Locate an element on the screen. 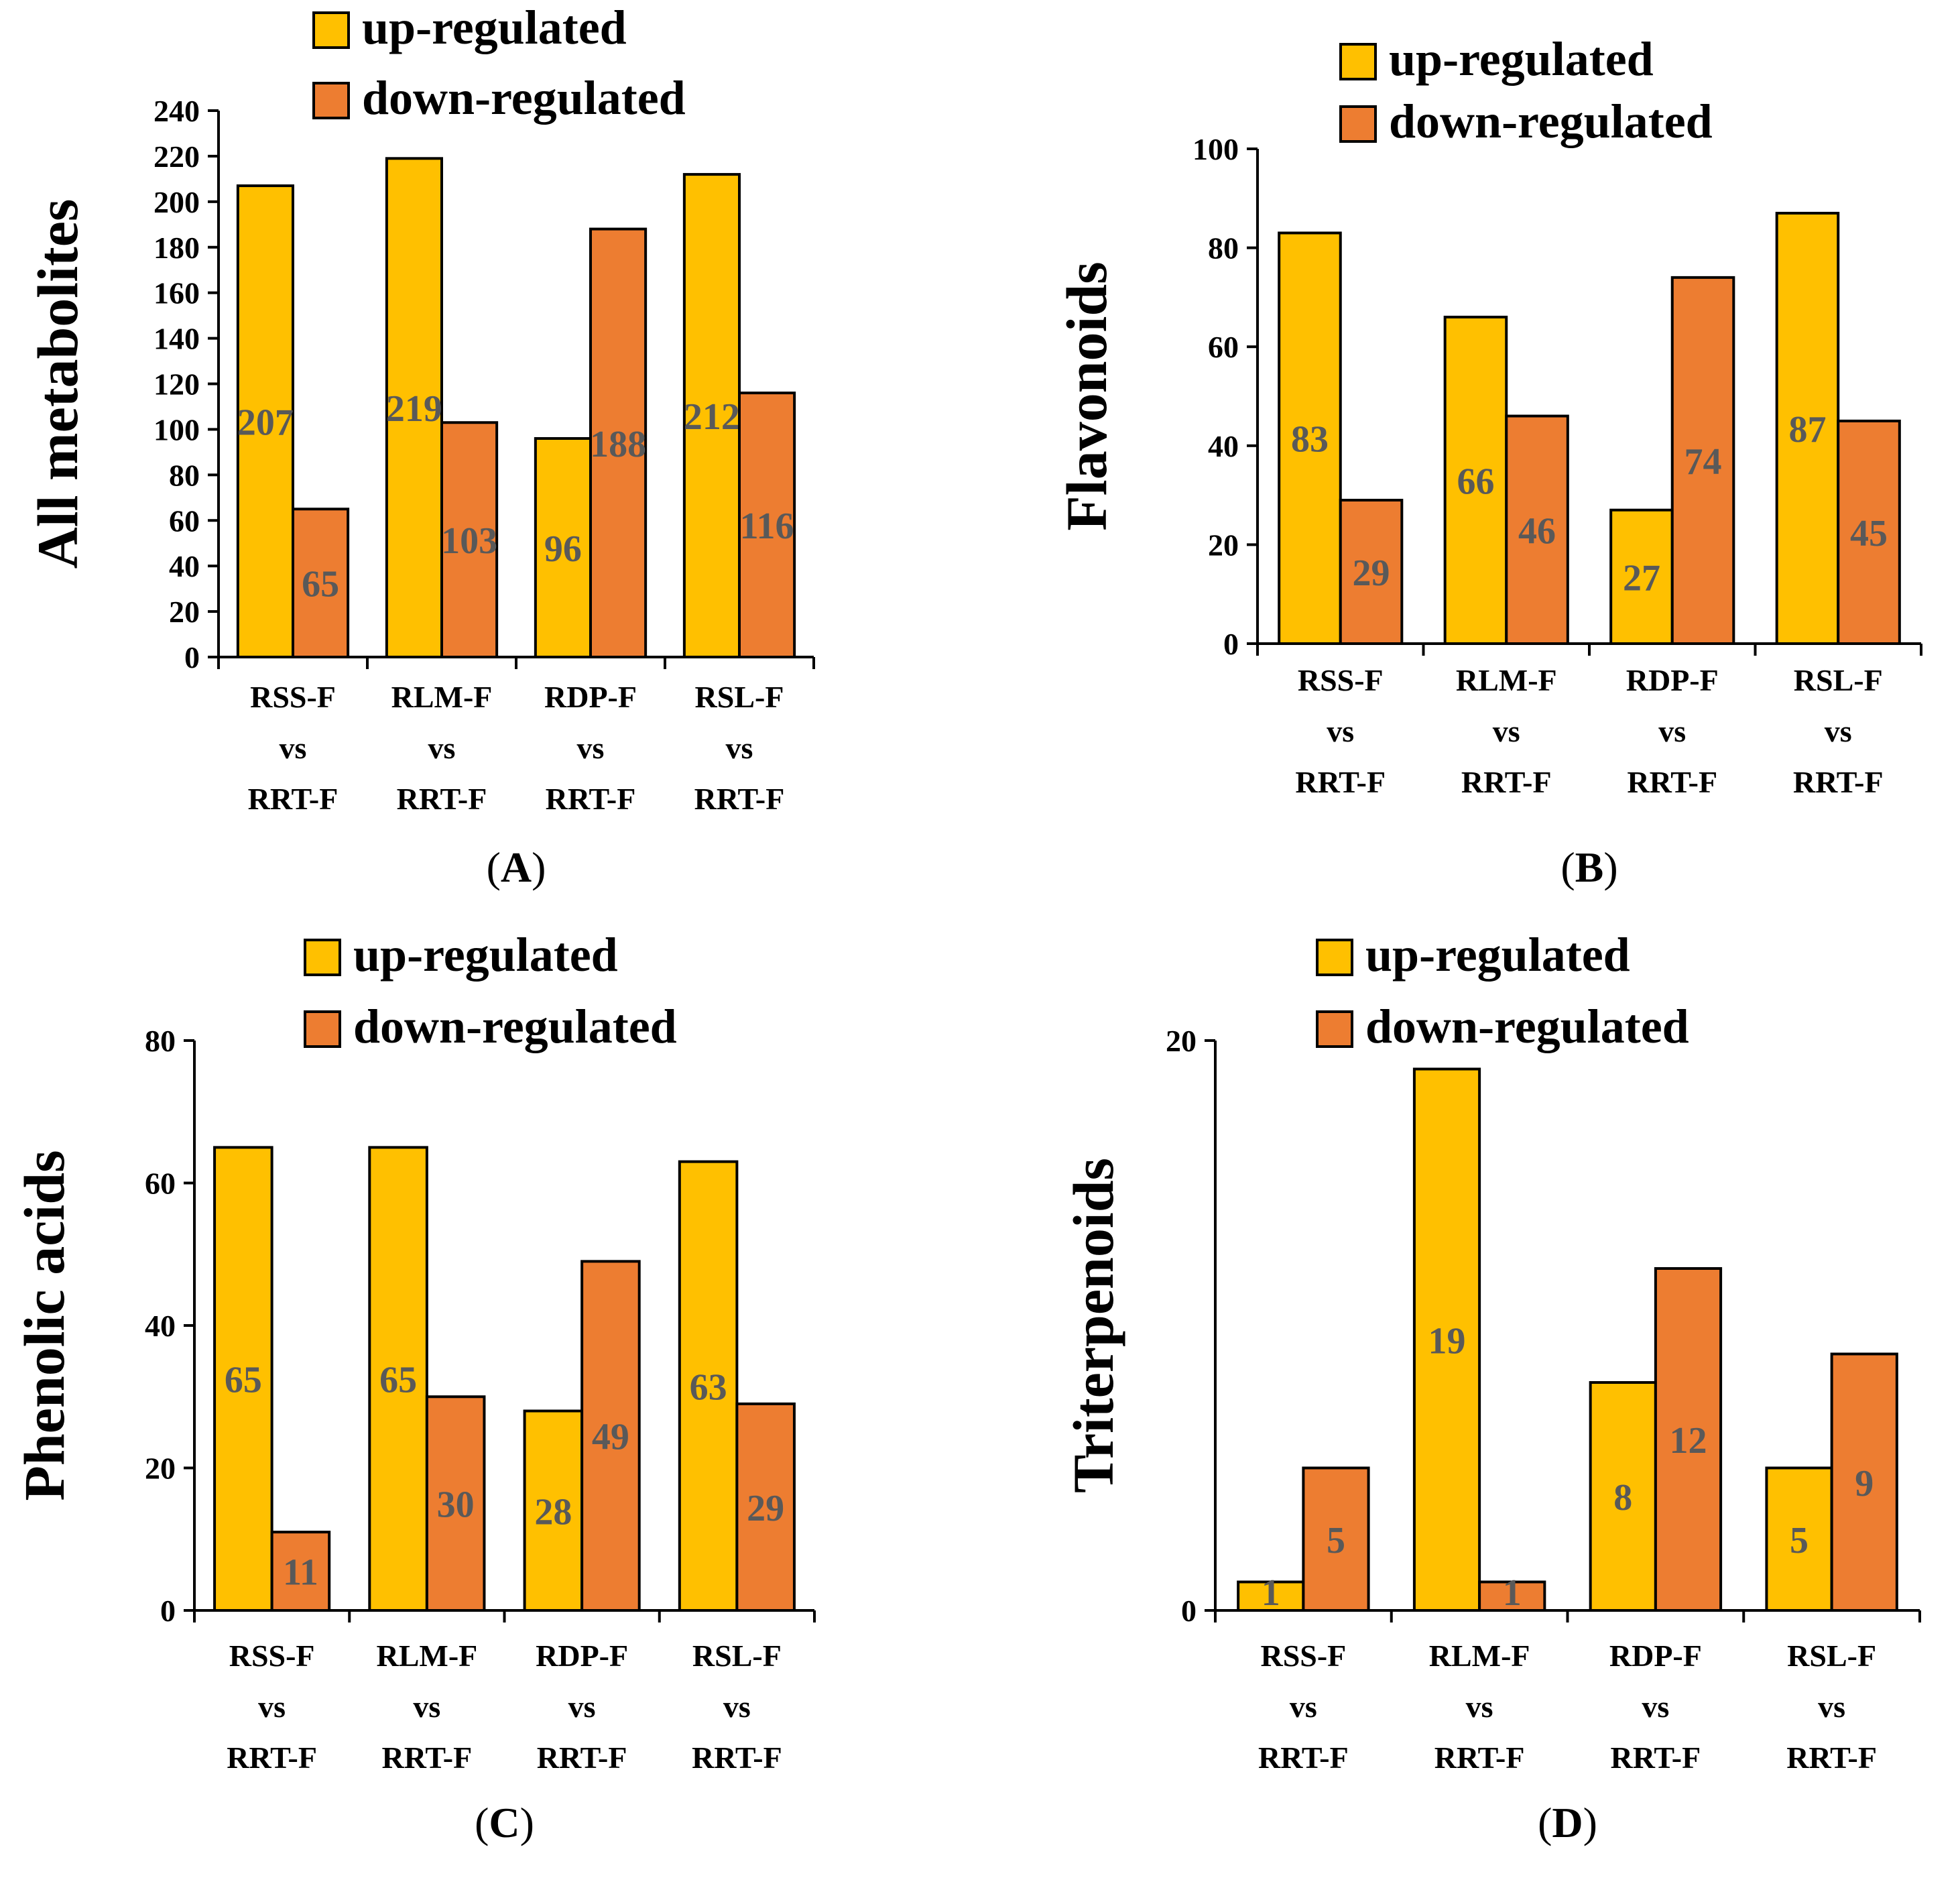 The width and height of the screenshot is (1960, 1890). data-label-up-4: 212 is located at coordinates (712, 417).